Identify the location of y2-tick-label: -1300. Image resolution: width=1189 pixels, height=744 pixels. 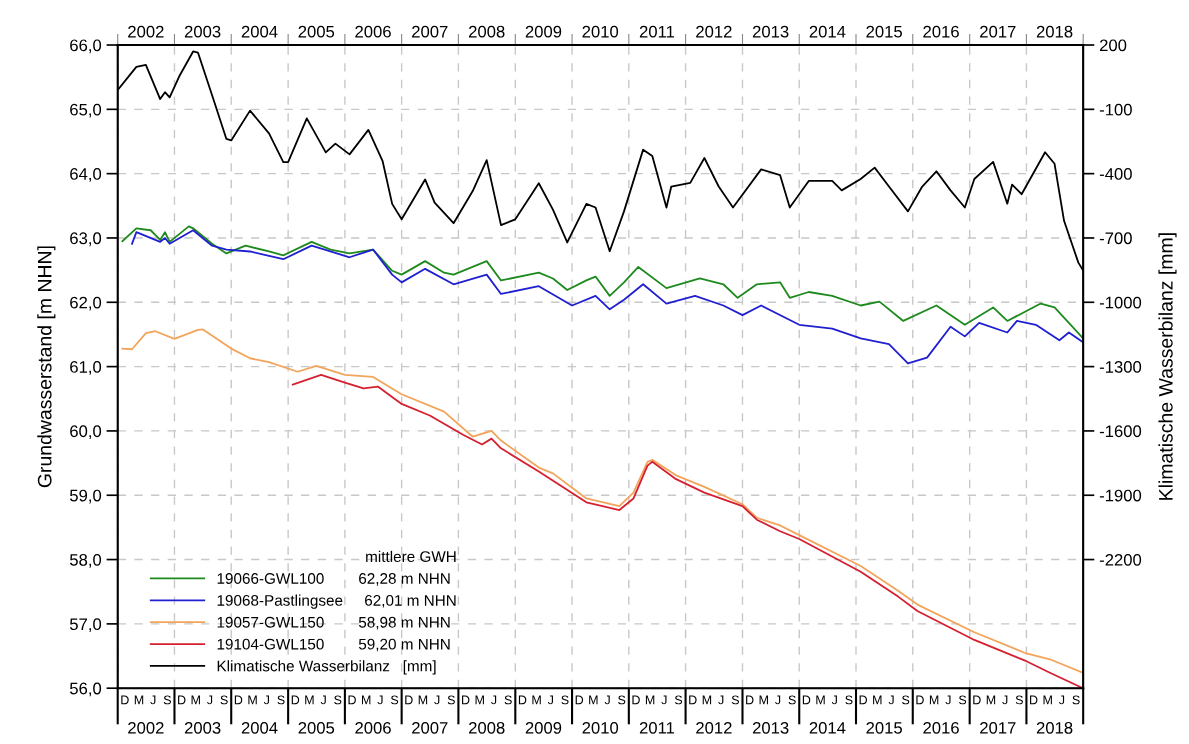
(1120, 367).